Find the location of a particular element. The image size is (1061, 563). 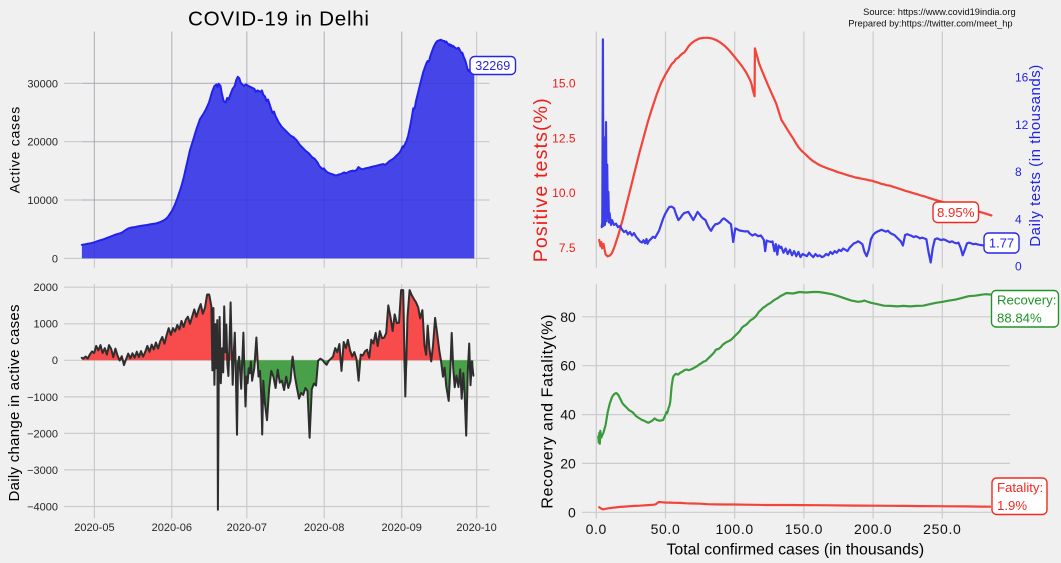

svg-text: −3000 is located at coordinates (42, 471).